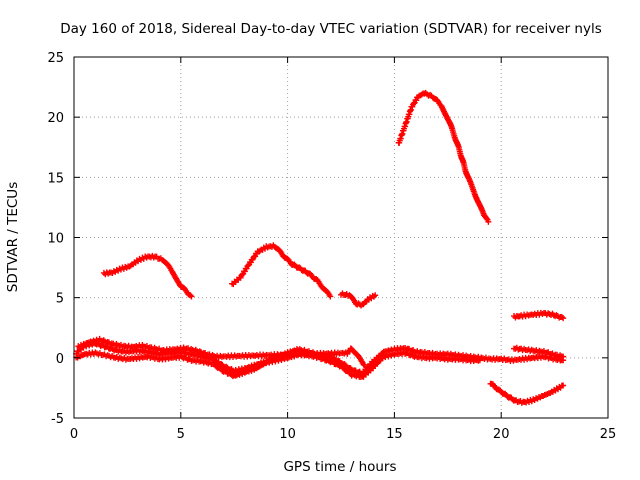 The width and height of the screenshot is (640, 480). I want to click on y-tick-label: 10, so click(55, 239).